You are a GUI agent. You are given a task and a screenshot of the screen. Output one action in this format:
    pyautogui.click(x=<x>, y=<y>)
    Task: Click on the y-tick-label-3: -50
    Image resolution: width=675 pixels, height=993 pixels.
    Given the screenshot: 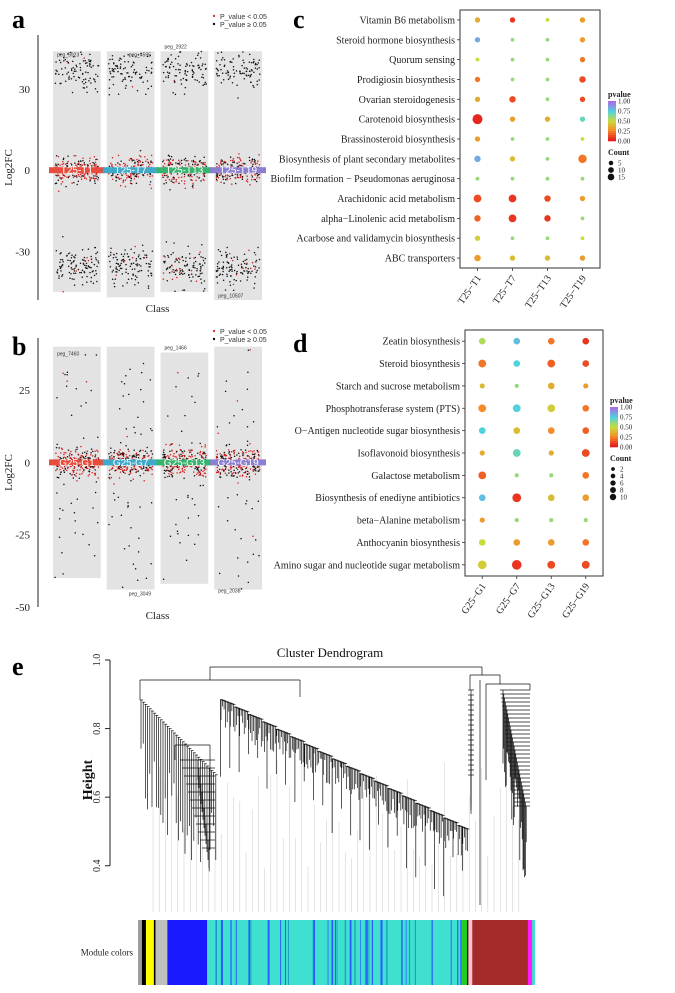 What is the action you would take?
    pyautogui.click(x=22, y=608)
    